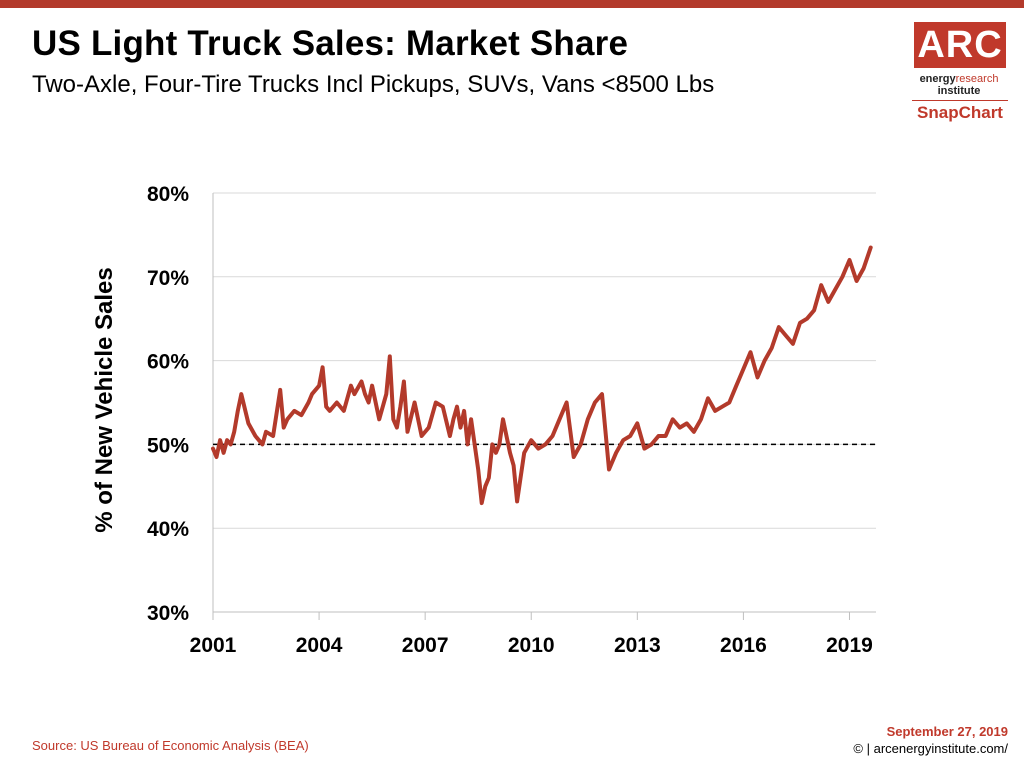  What do you see at coordinates (947, 731) in the screenshot?
I see `publish-date: September 27, 2019` at bounding box center [947, 731].